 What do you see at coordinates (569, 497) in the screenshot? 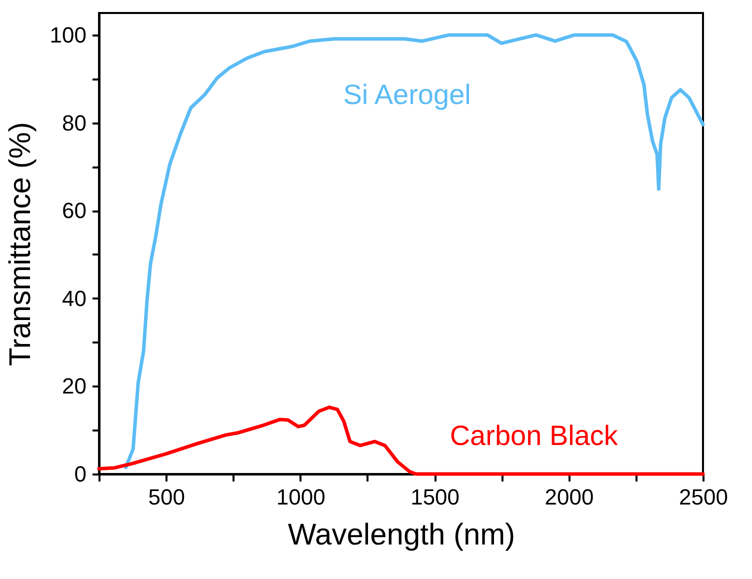
I see `x-tick-label: 2000` at bounding box center [569, 497].